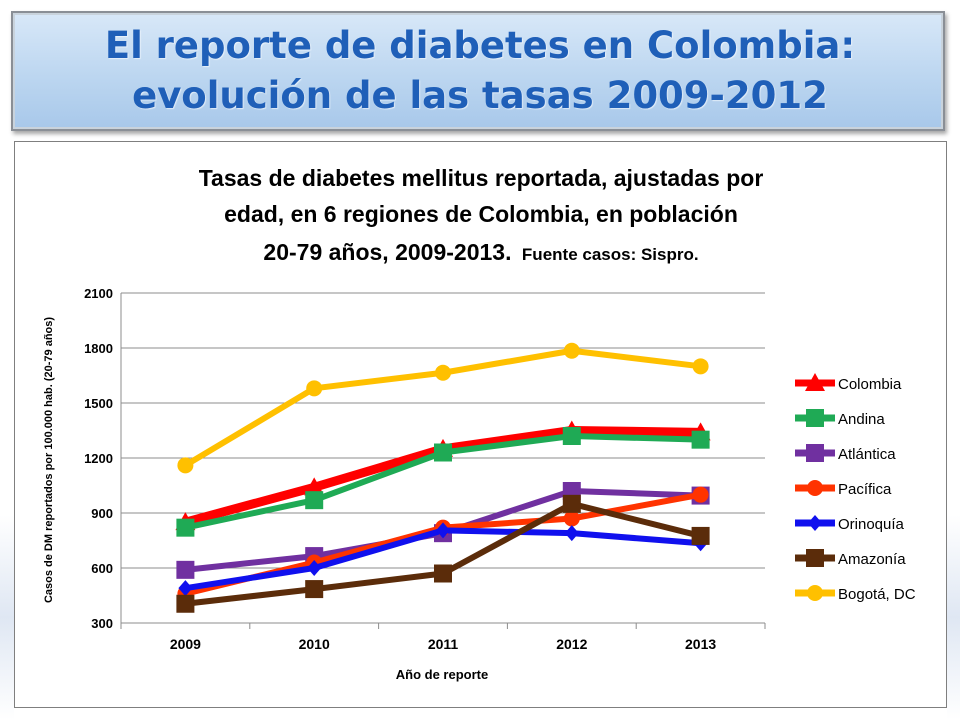  I want to click on legend-label: Colombia, so click(870, 384).